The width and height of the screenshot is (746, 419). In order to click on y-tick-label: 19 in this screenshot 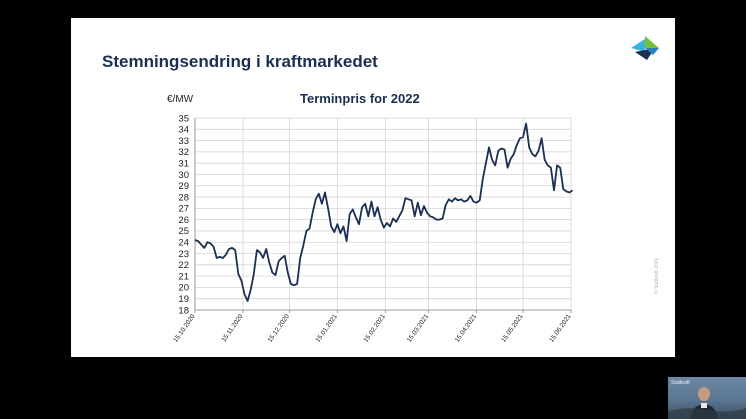, I will do `click(183, 299)`.